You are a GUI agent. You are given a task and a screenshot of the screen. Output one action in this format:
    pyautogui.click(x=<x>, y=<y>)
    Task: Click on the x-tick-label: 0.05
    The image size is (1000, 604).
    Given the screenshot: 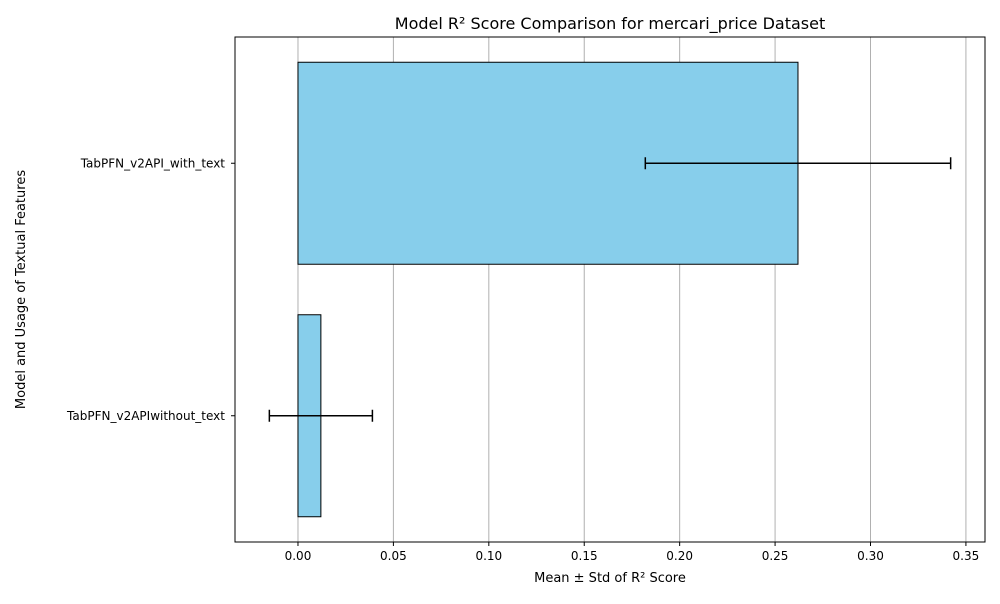 What is the action you would take?
    pyautogui.click(x=393, y=556)
    